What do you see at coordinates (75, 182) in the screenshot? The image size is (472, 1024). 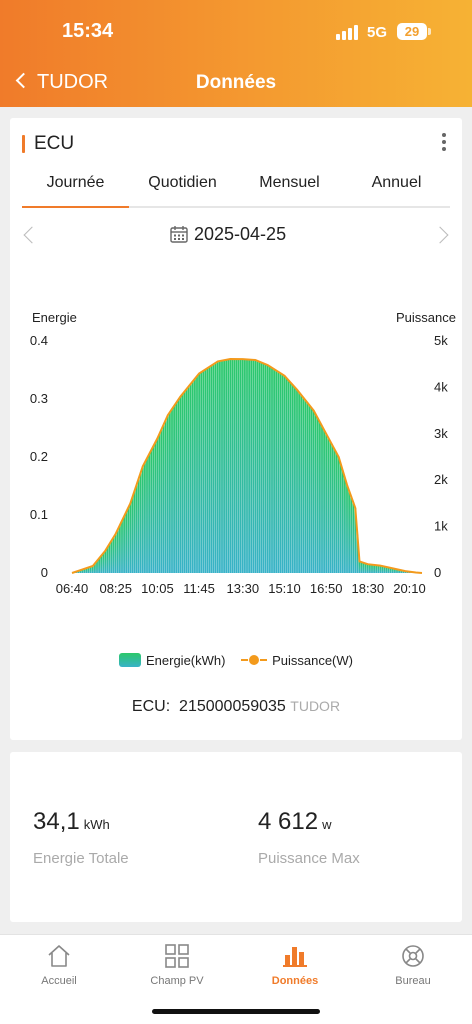 I see `tab-journee: Journée` at bounding box center [75, 182].